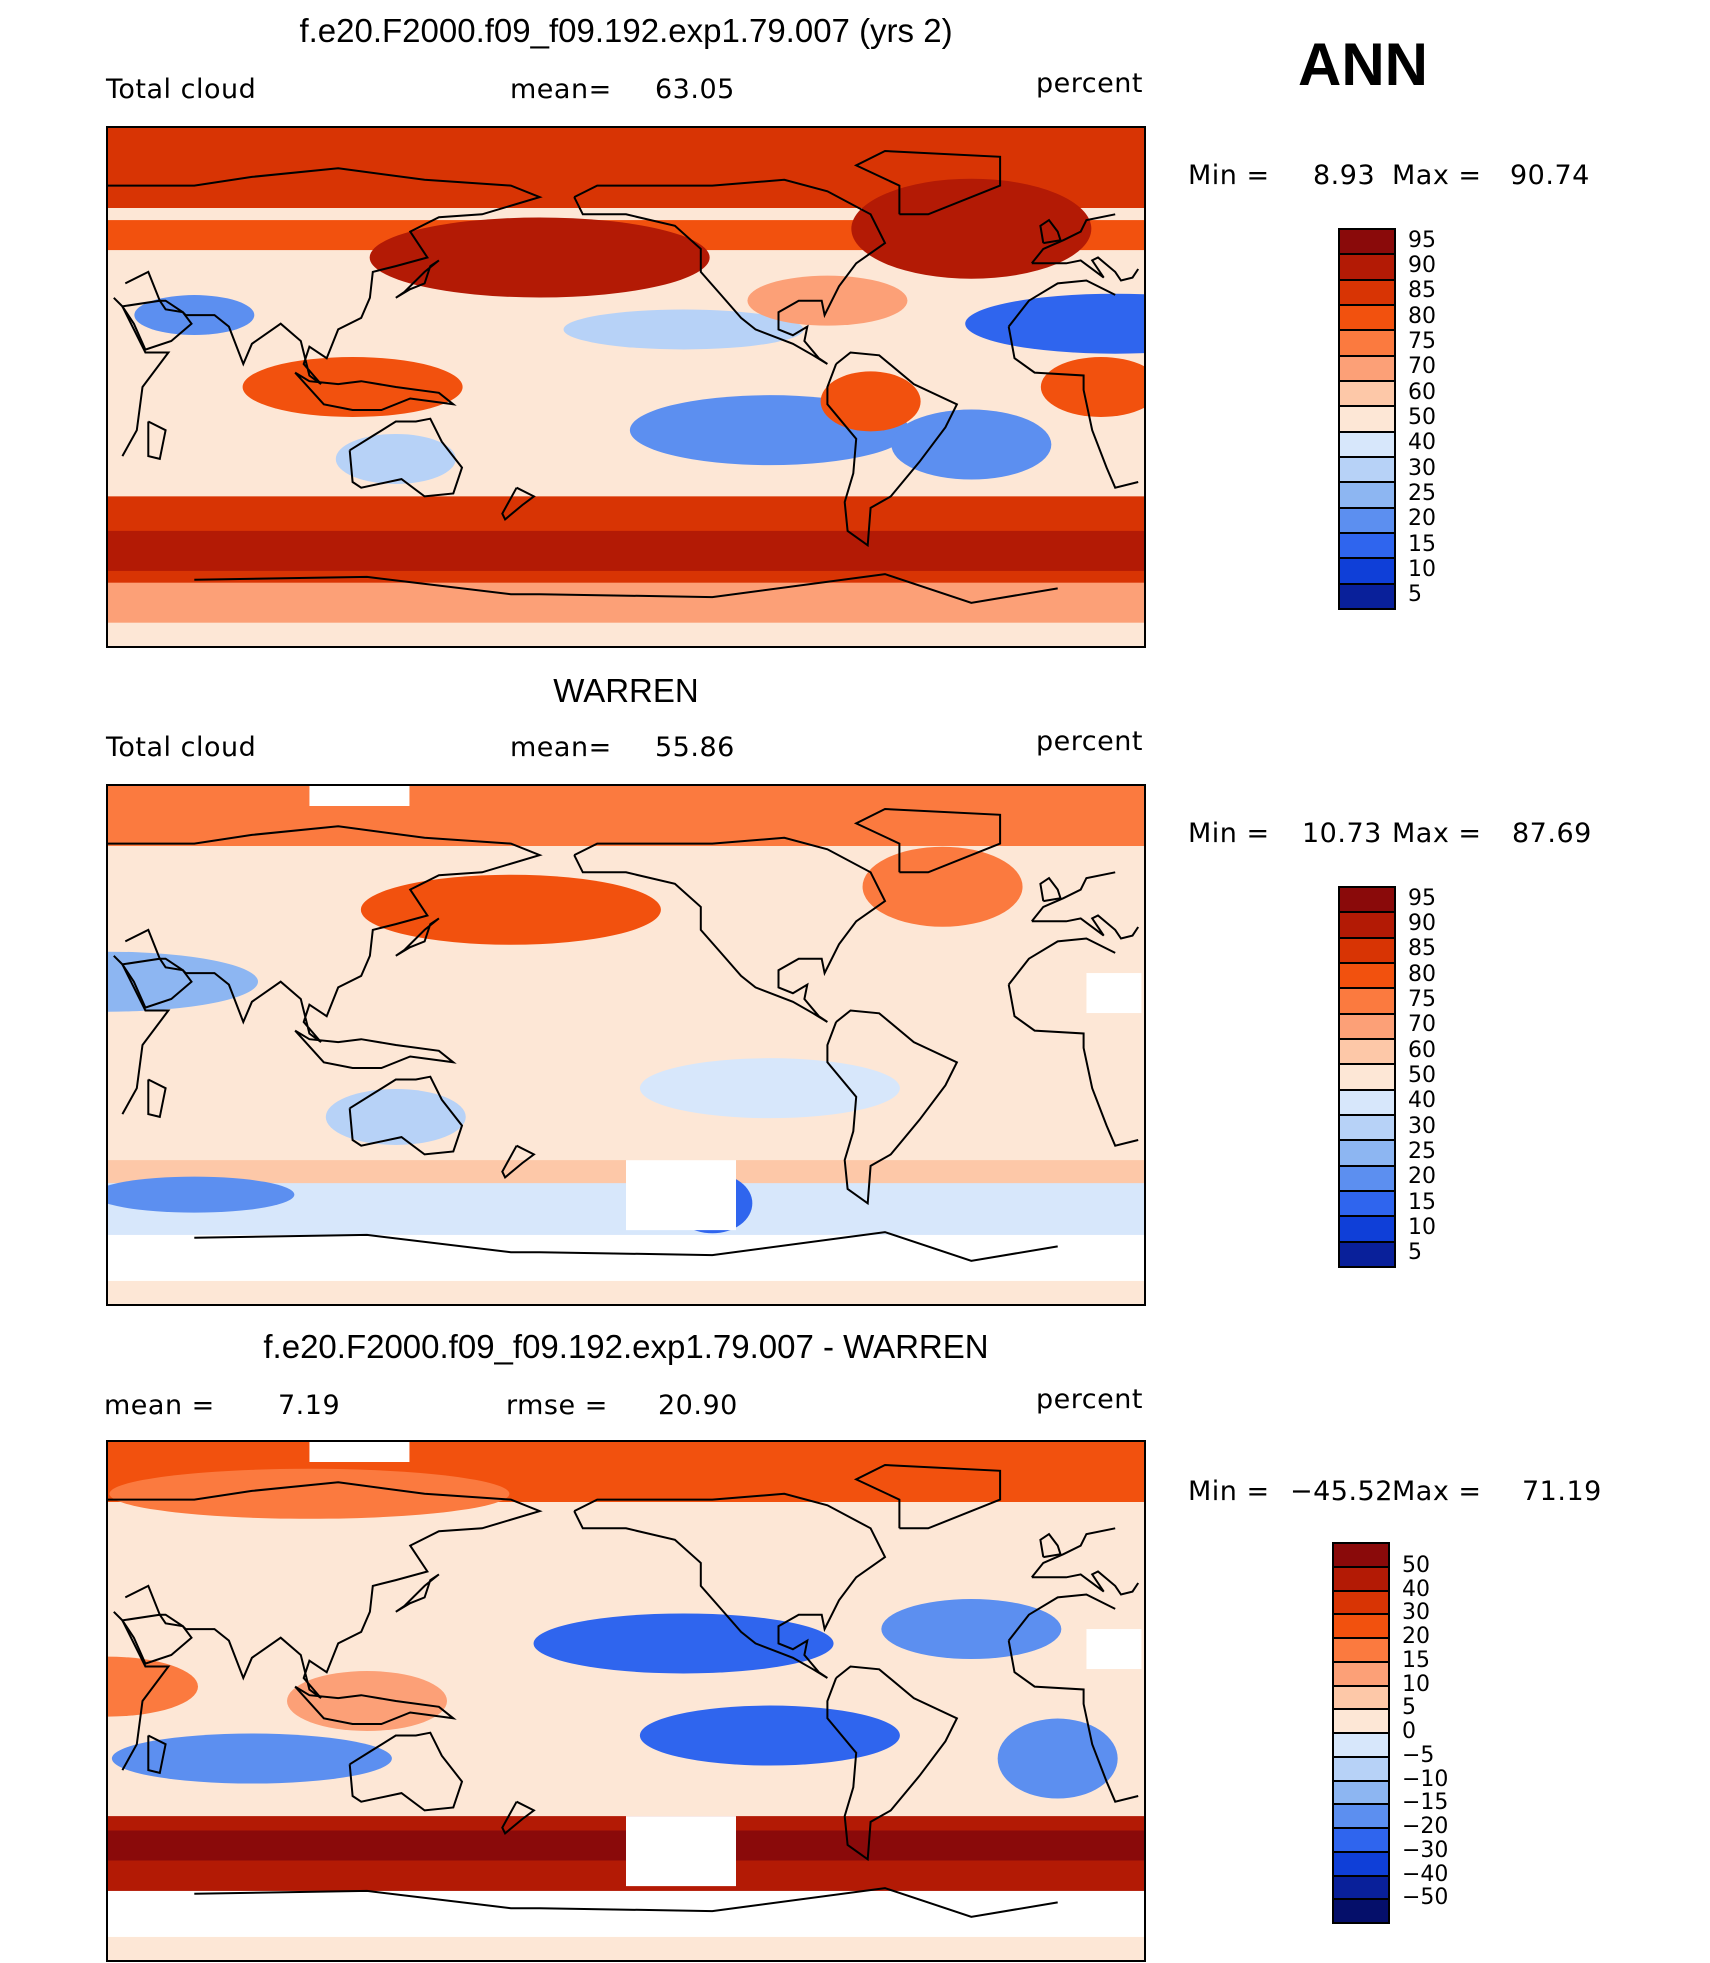 This screenshot has height=1963, width=1710. What do you see at coordinates (1229, 833) in the screenshot?
I see `panel-2-min-label: Min =` at bounding box center [1229, 833].